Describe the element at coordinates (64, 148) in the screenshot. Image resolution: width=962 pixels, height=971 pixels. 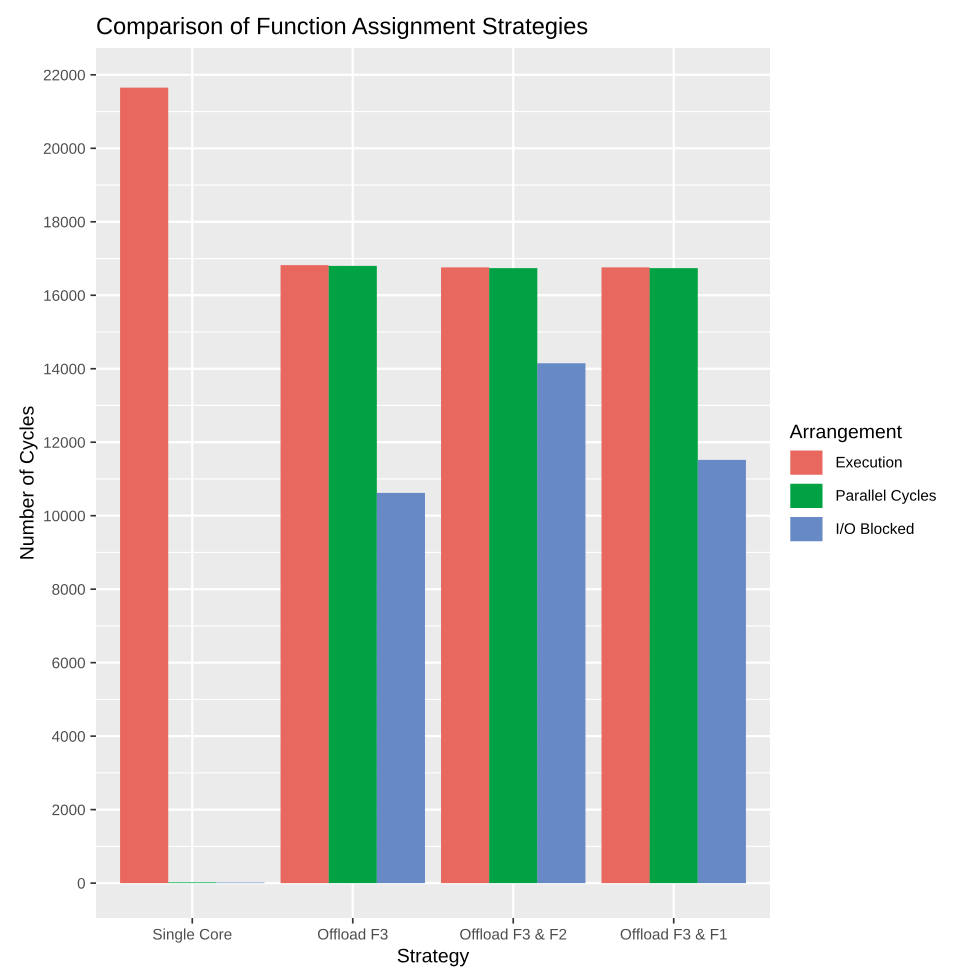
I see `y-tick-label: 20000` at that location.